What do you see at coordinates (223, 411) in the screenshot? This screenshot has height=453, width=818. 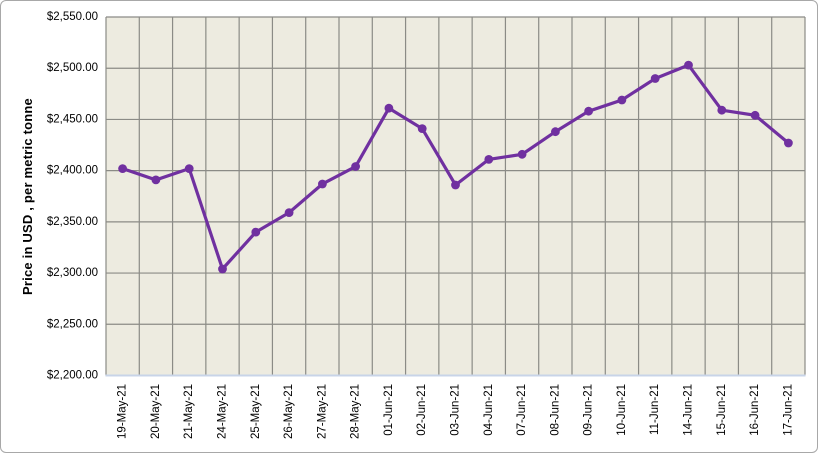 I see `x-tick-label: 24-May-21` at bounding box center [223, 411].